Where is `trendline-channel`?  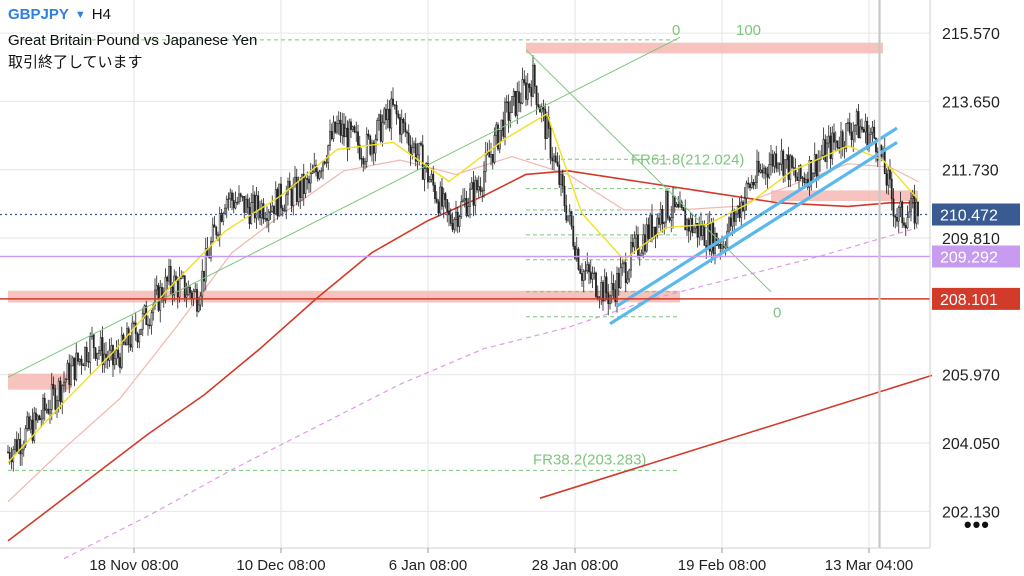
trendline-channel is located at coordinates (753, 233).